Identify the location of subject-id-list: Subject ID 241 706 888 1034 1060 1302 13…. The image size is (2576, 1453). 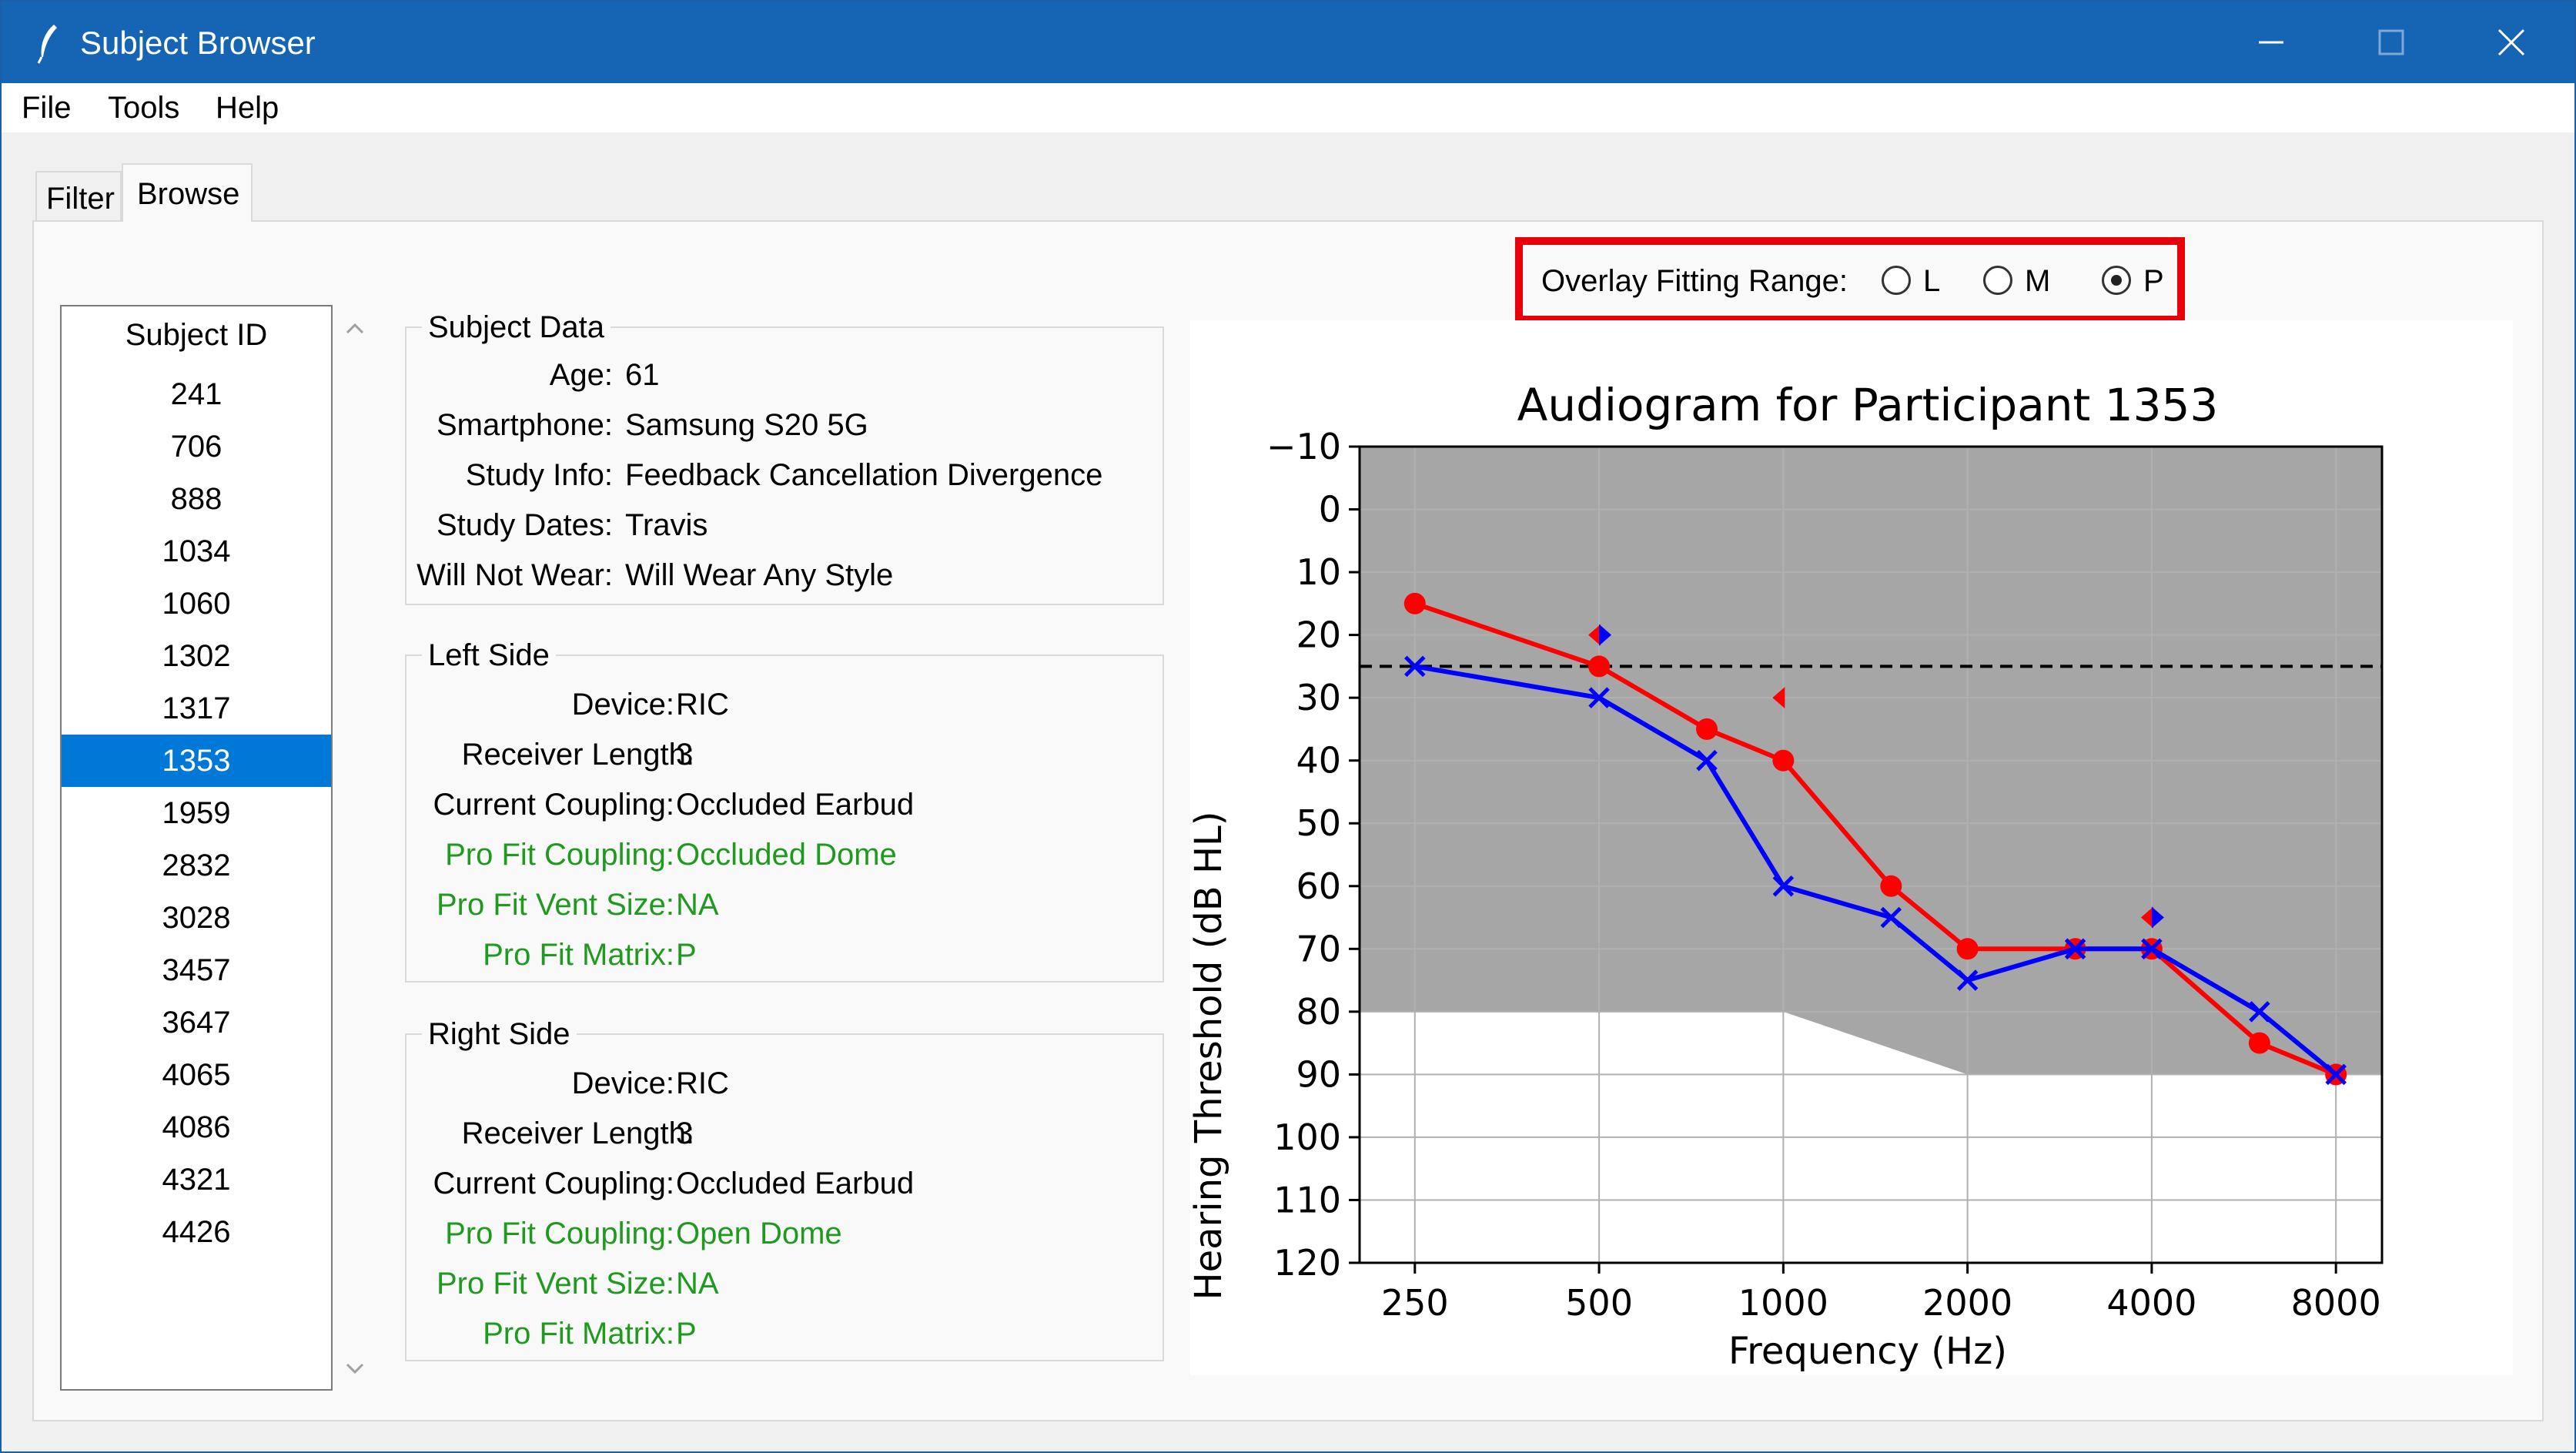
(197, 848).